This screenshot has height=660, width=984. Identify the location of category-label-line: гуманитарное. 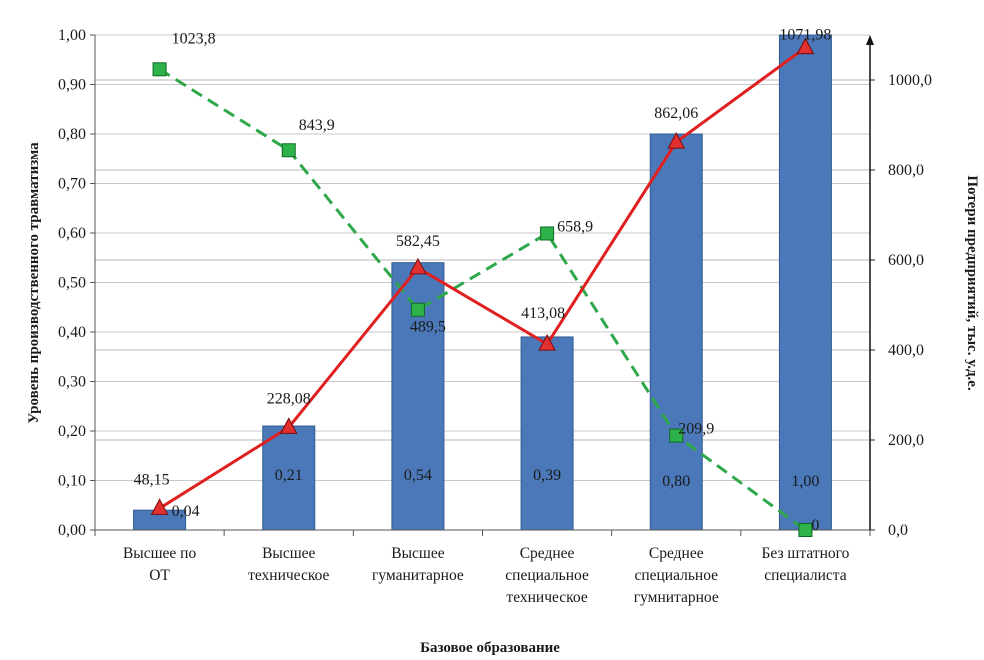
(418, 575).